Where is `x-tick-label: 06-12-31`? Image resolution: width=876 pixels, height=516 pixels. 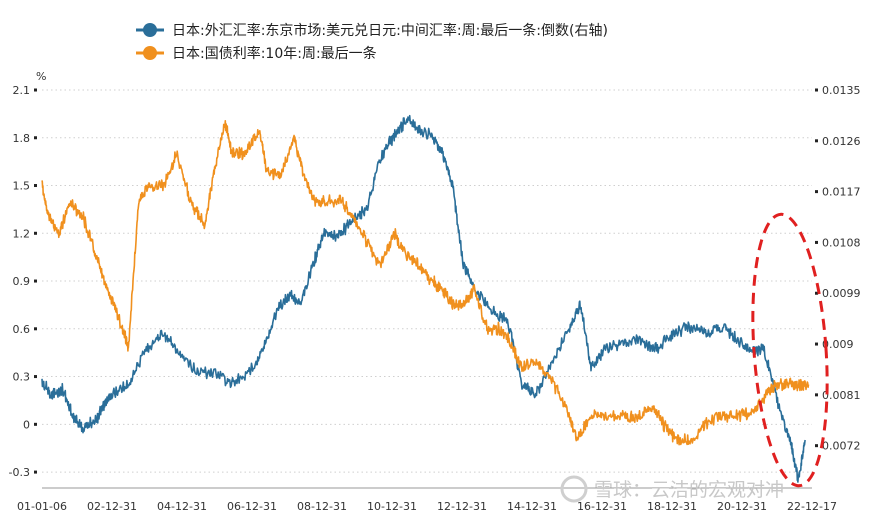
x-tick-label: 06-12-31 is located at coordinates (252, 506).